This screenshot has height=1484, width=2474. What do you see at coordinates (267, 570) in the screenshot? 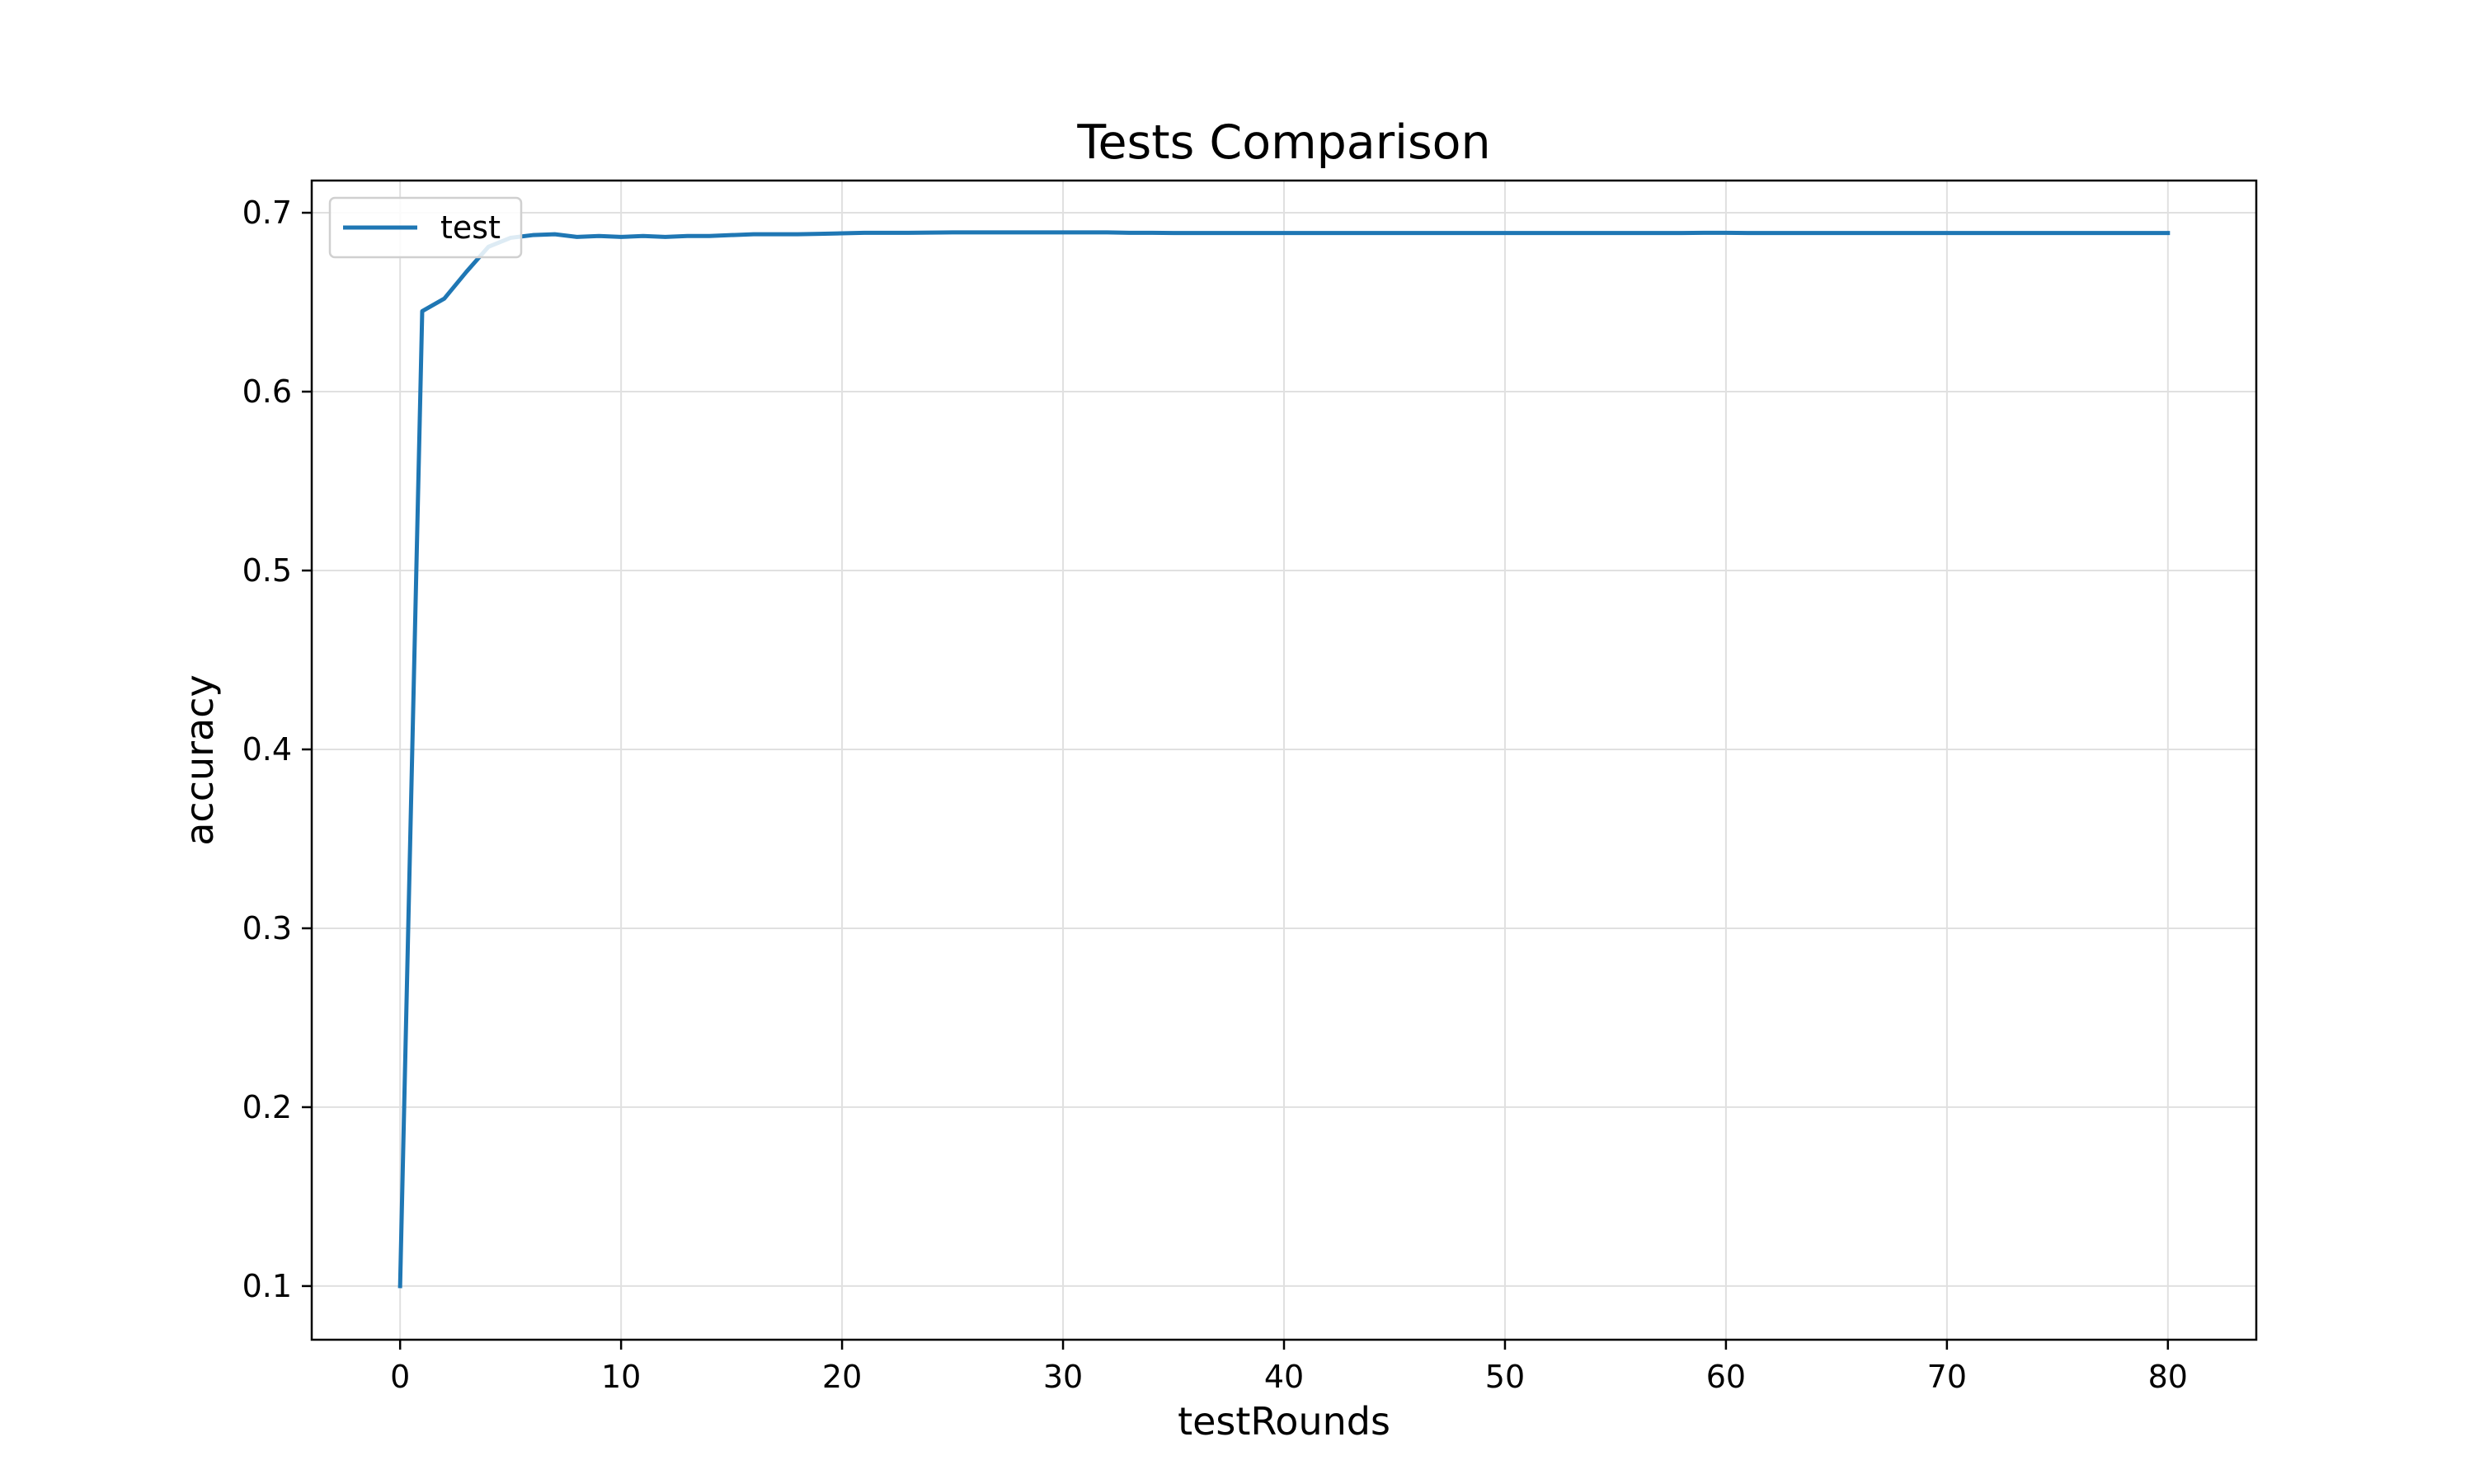
I see `y-tick-label: 0.5` at bounding box center [267, 570].